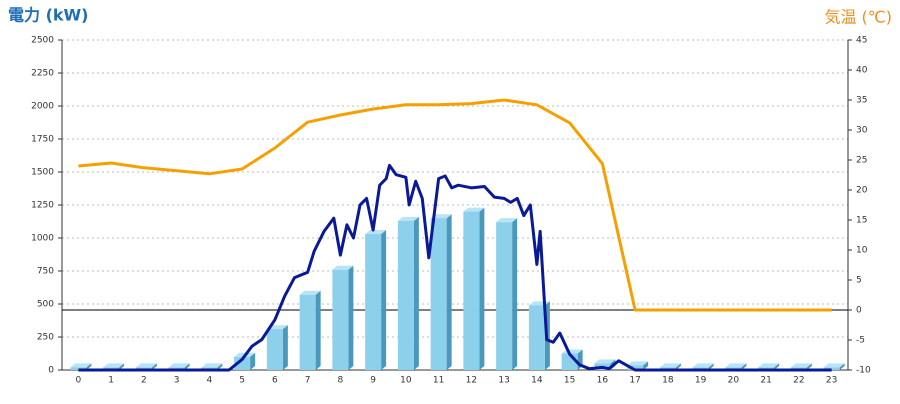 Image resolution: width=900 pixels, height=404 pixels. Describe the element at coordinates (210, 381) in the screenshot. I see `x-tick-label: 4` at that location.